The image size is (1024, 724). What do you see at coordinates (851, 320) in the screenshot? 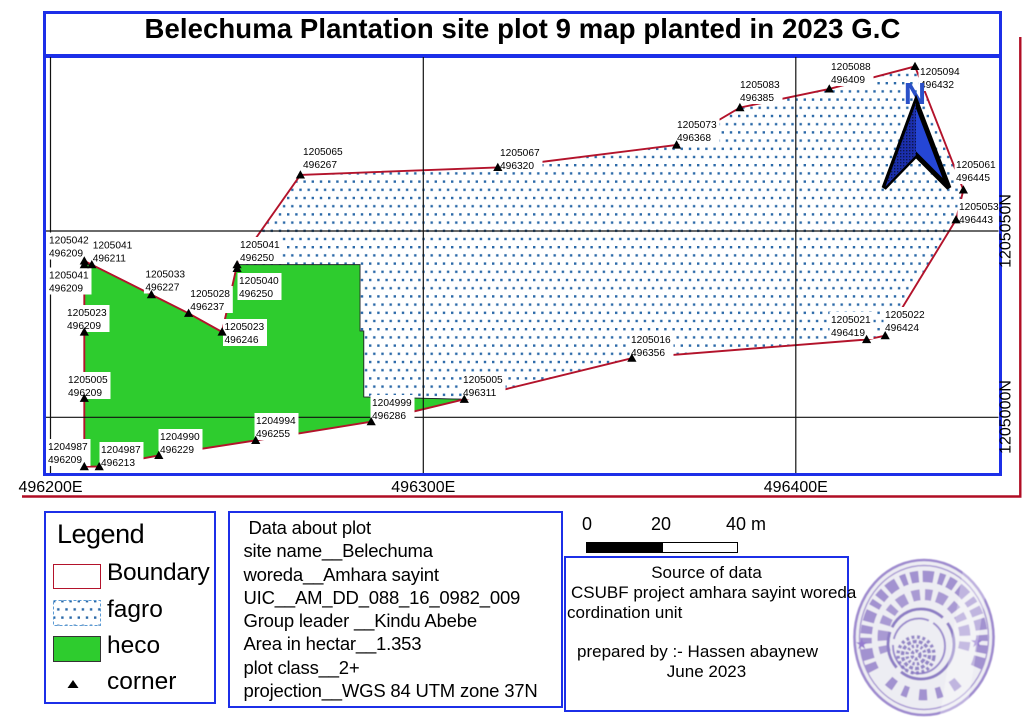
I see `svg-text: 1205021` at bounding box center [851, 320].